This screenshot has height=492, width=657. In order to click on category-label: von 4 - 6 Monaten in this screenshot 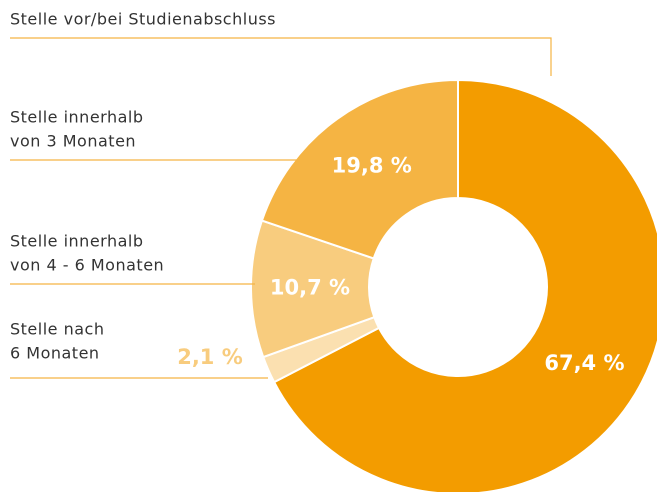, I will do `click(87, 265)`.